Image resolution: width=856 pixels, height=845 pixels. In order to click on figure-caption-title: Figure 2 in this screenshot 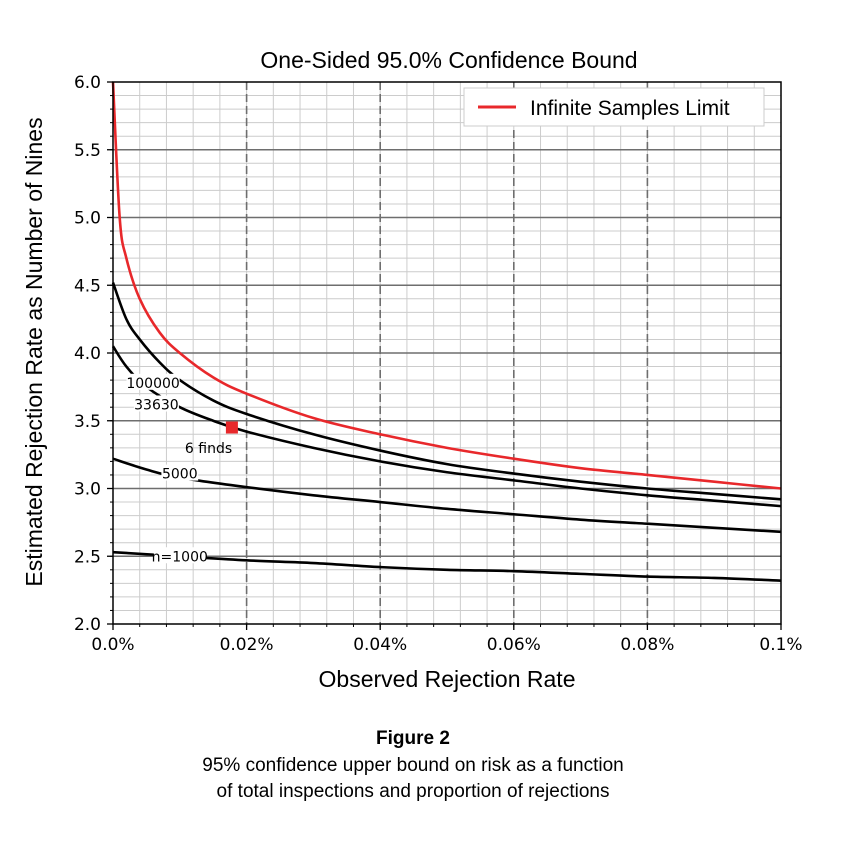, I will do `click(413, 738)`.